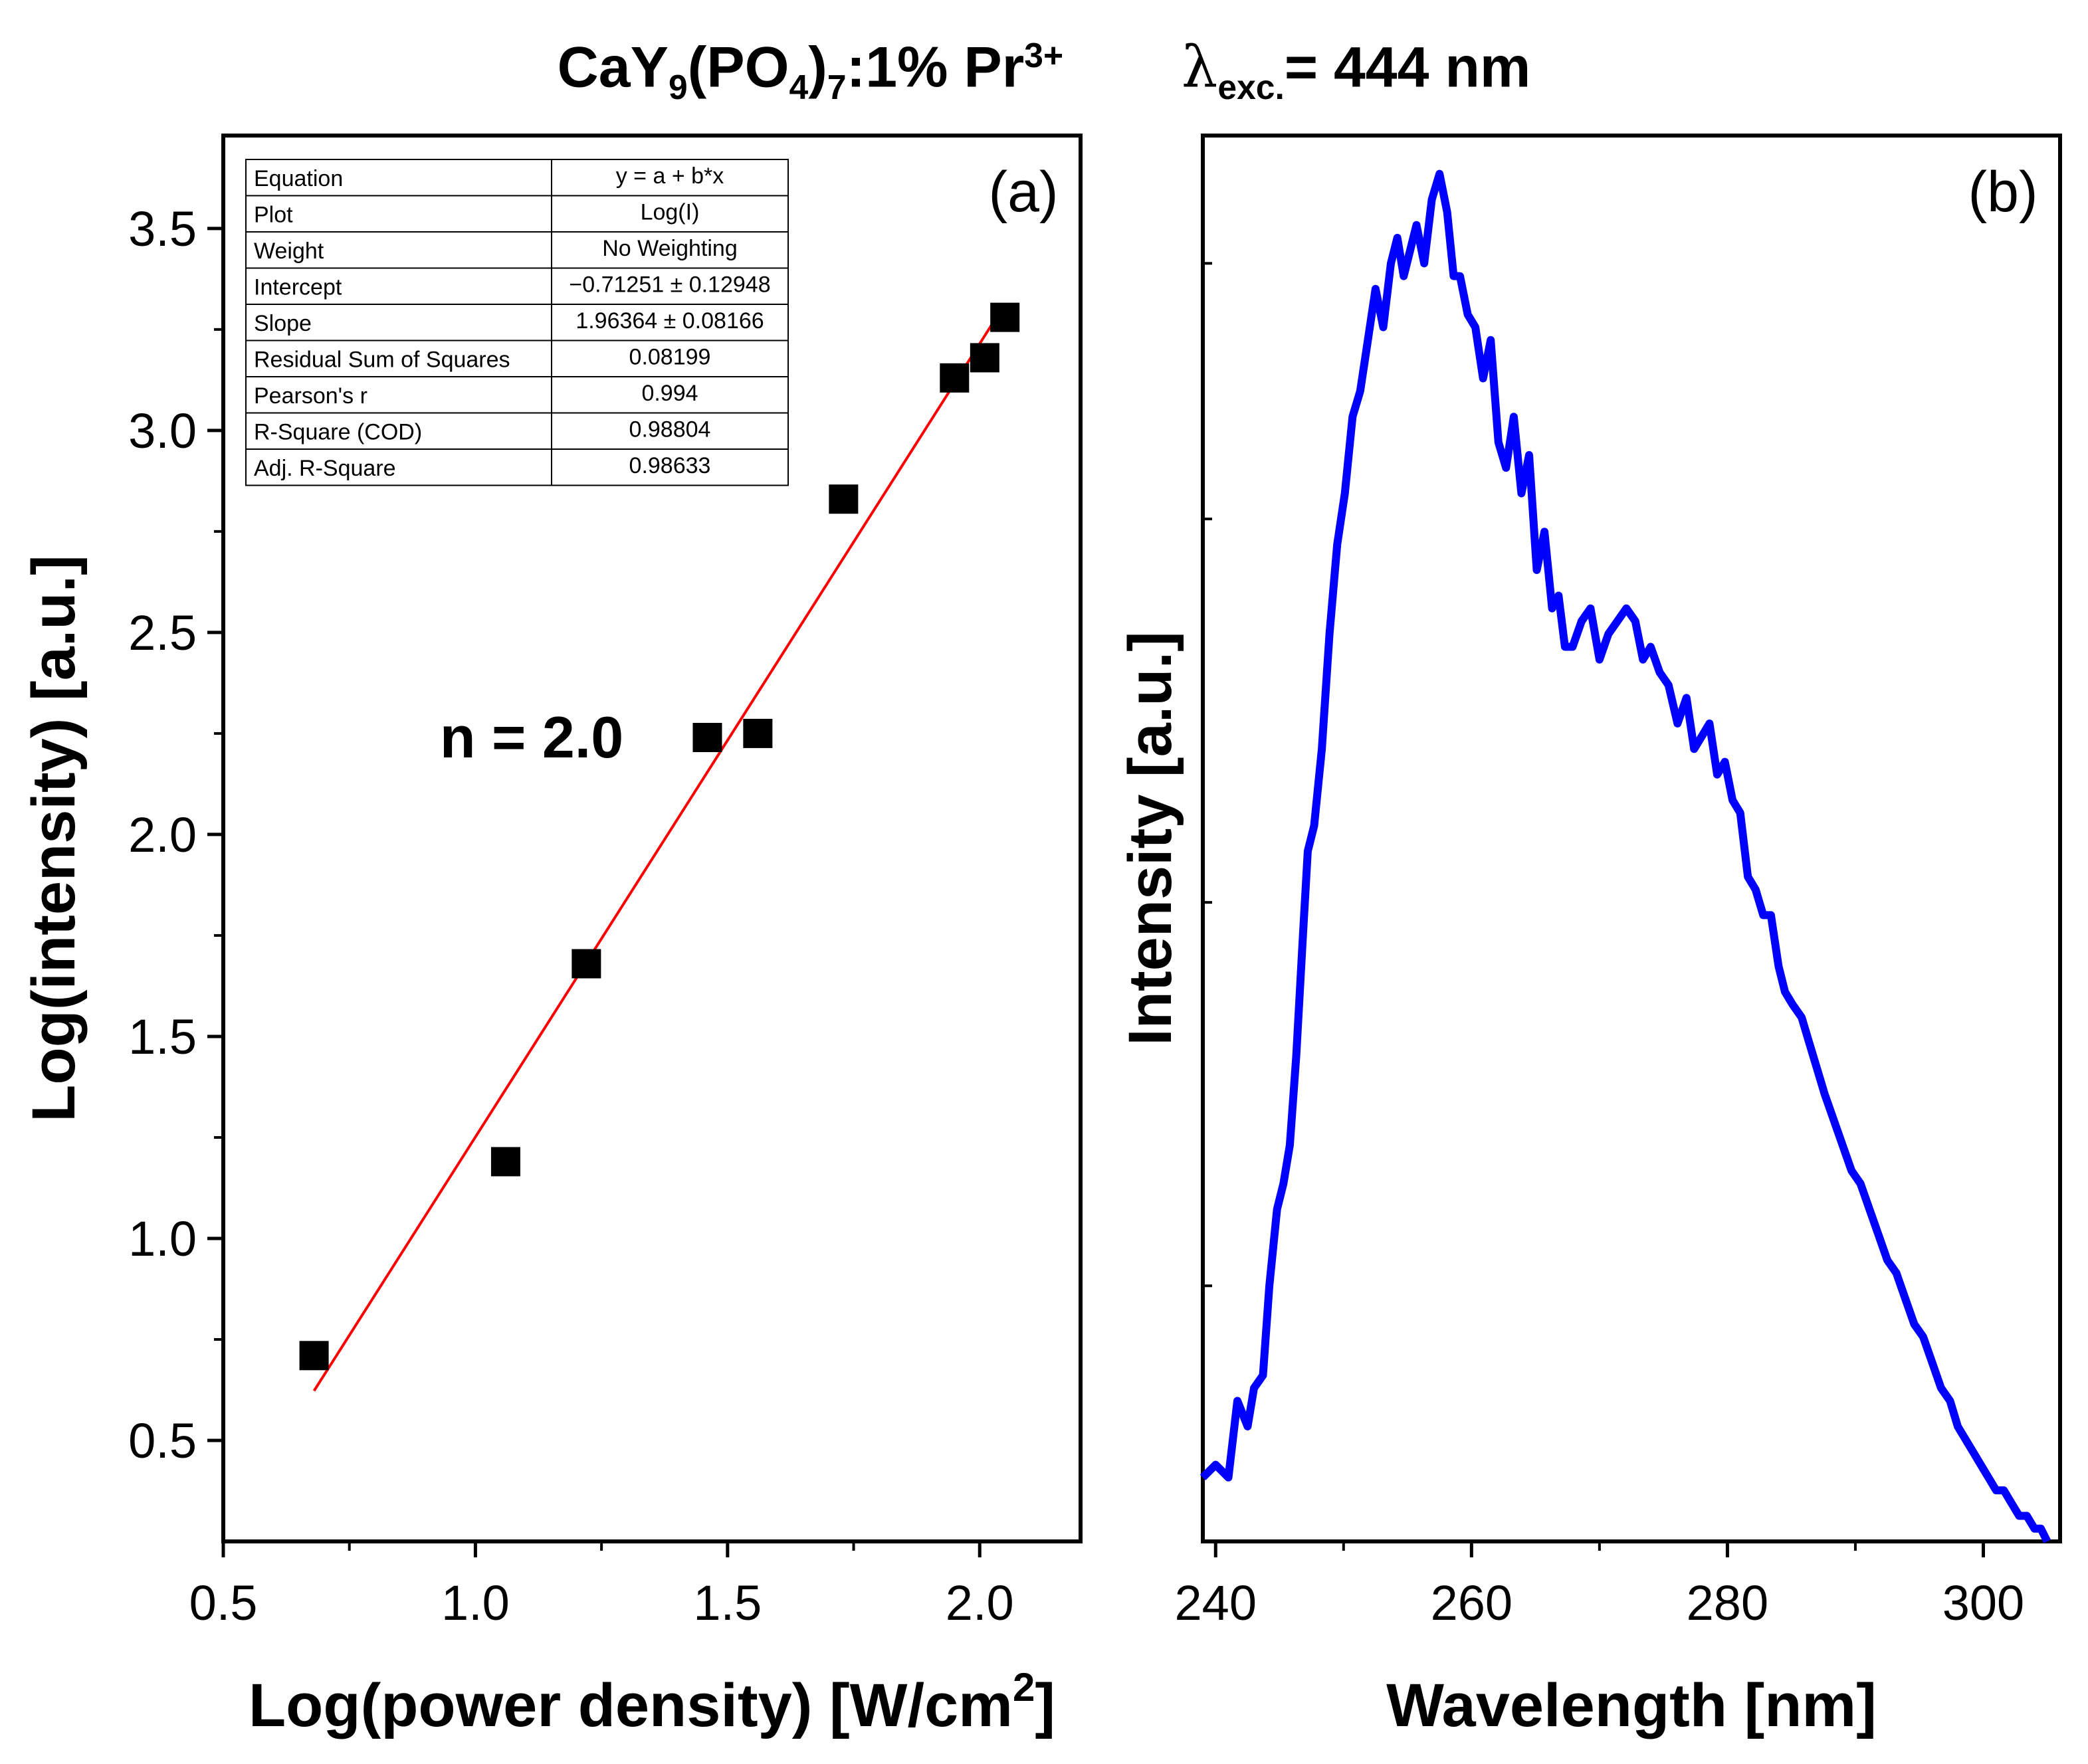  Describe the element at coordinates (162, 1036) in the screenshot. I see `y-tick-label: 1.5` at that location.